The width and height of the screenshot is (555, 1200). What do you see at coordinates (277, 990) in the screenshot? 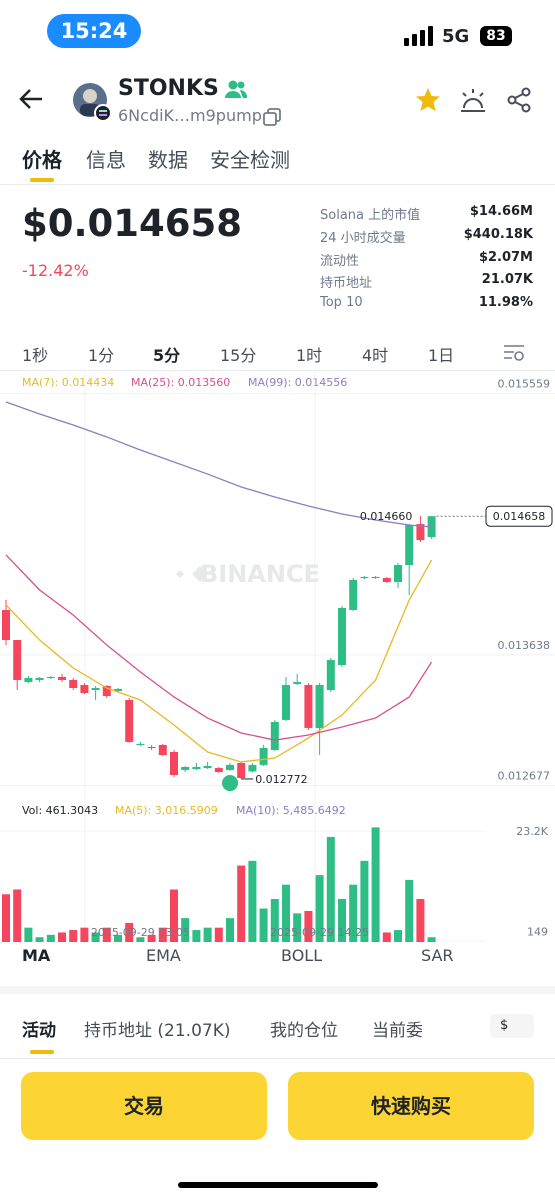
I see `separator` at bounding box center [277, 990].